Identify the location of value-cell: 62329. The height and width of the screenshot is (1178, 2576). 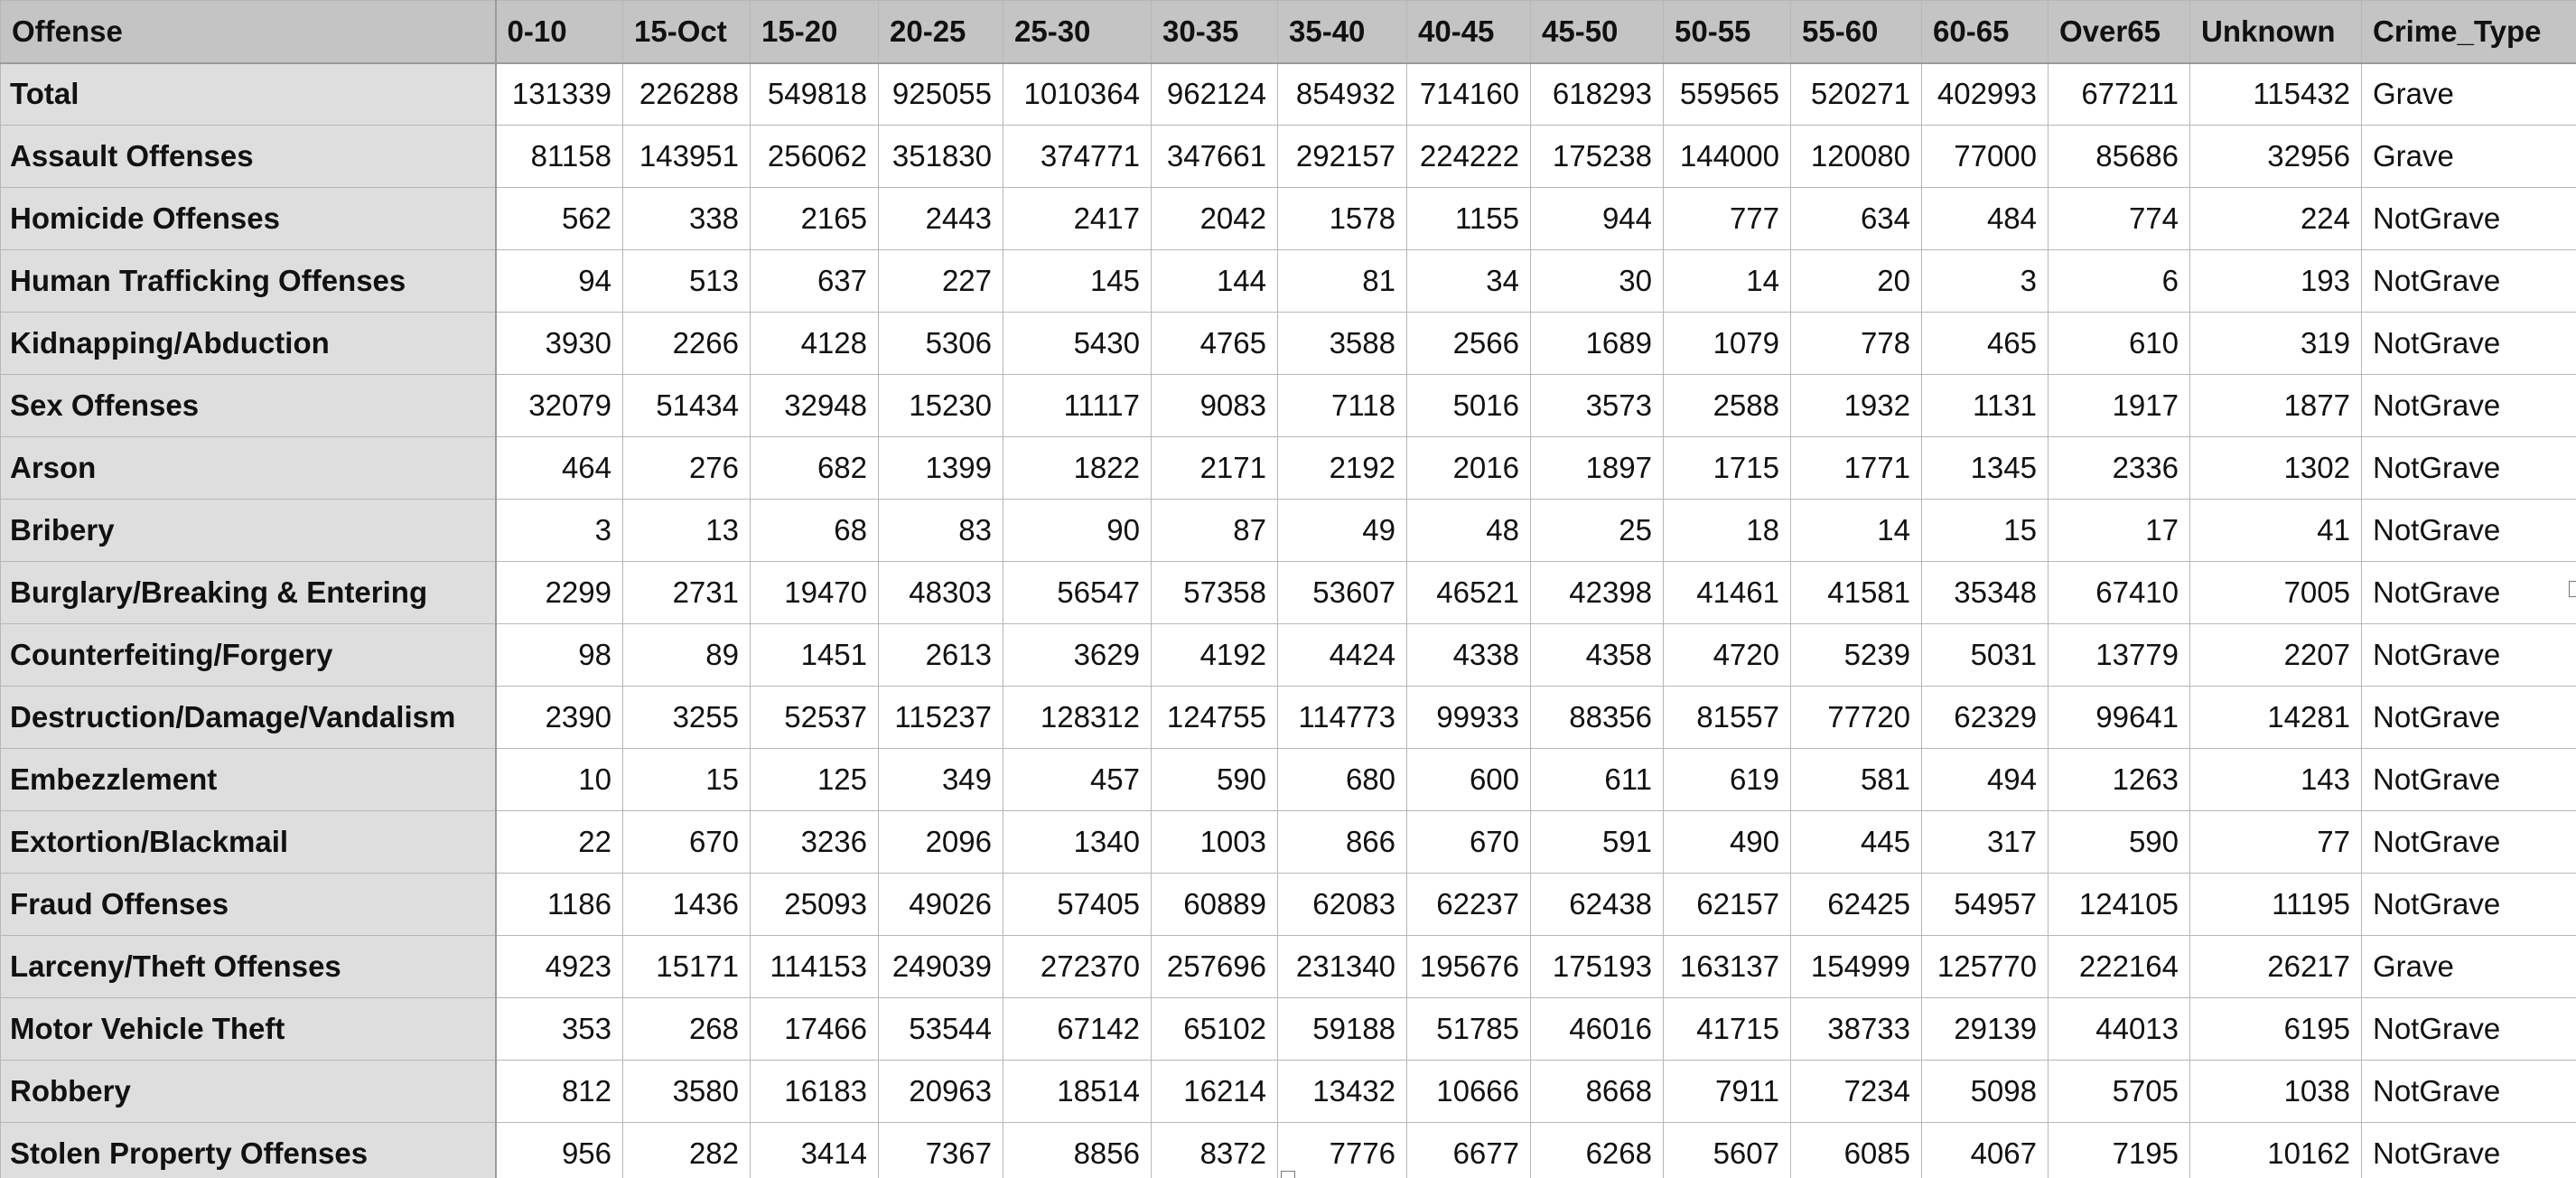
(1985, 717).